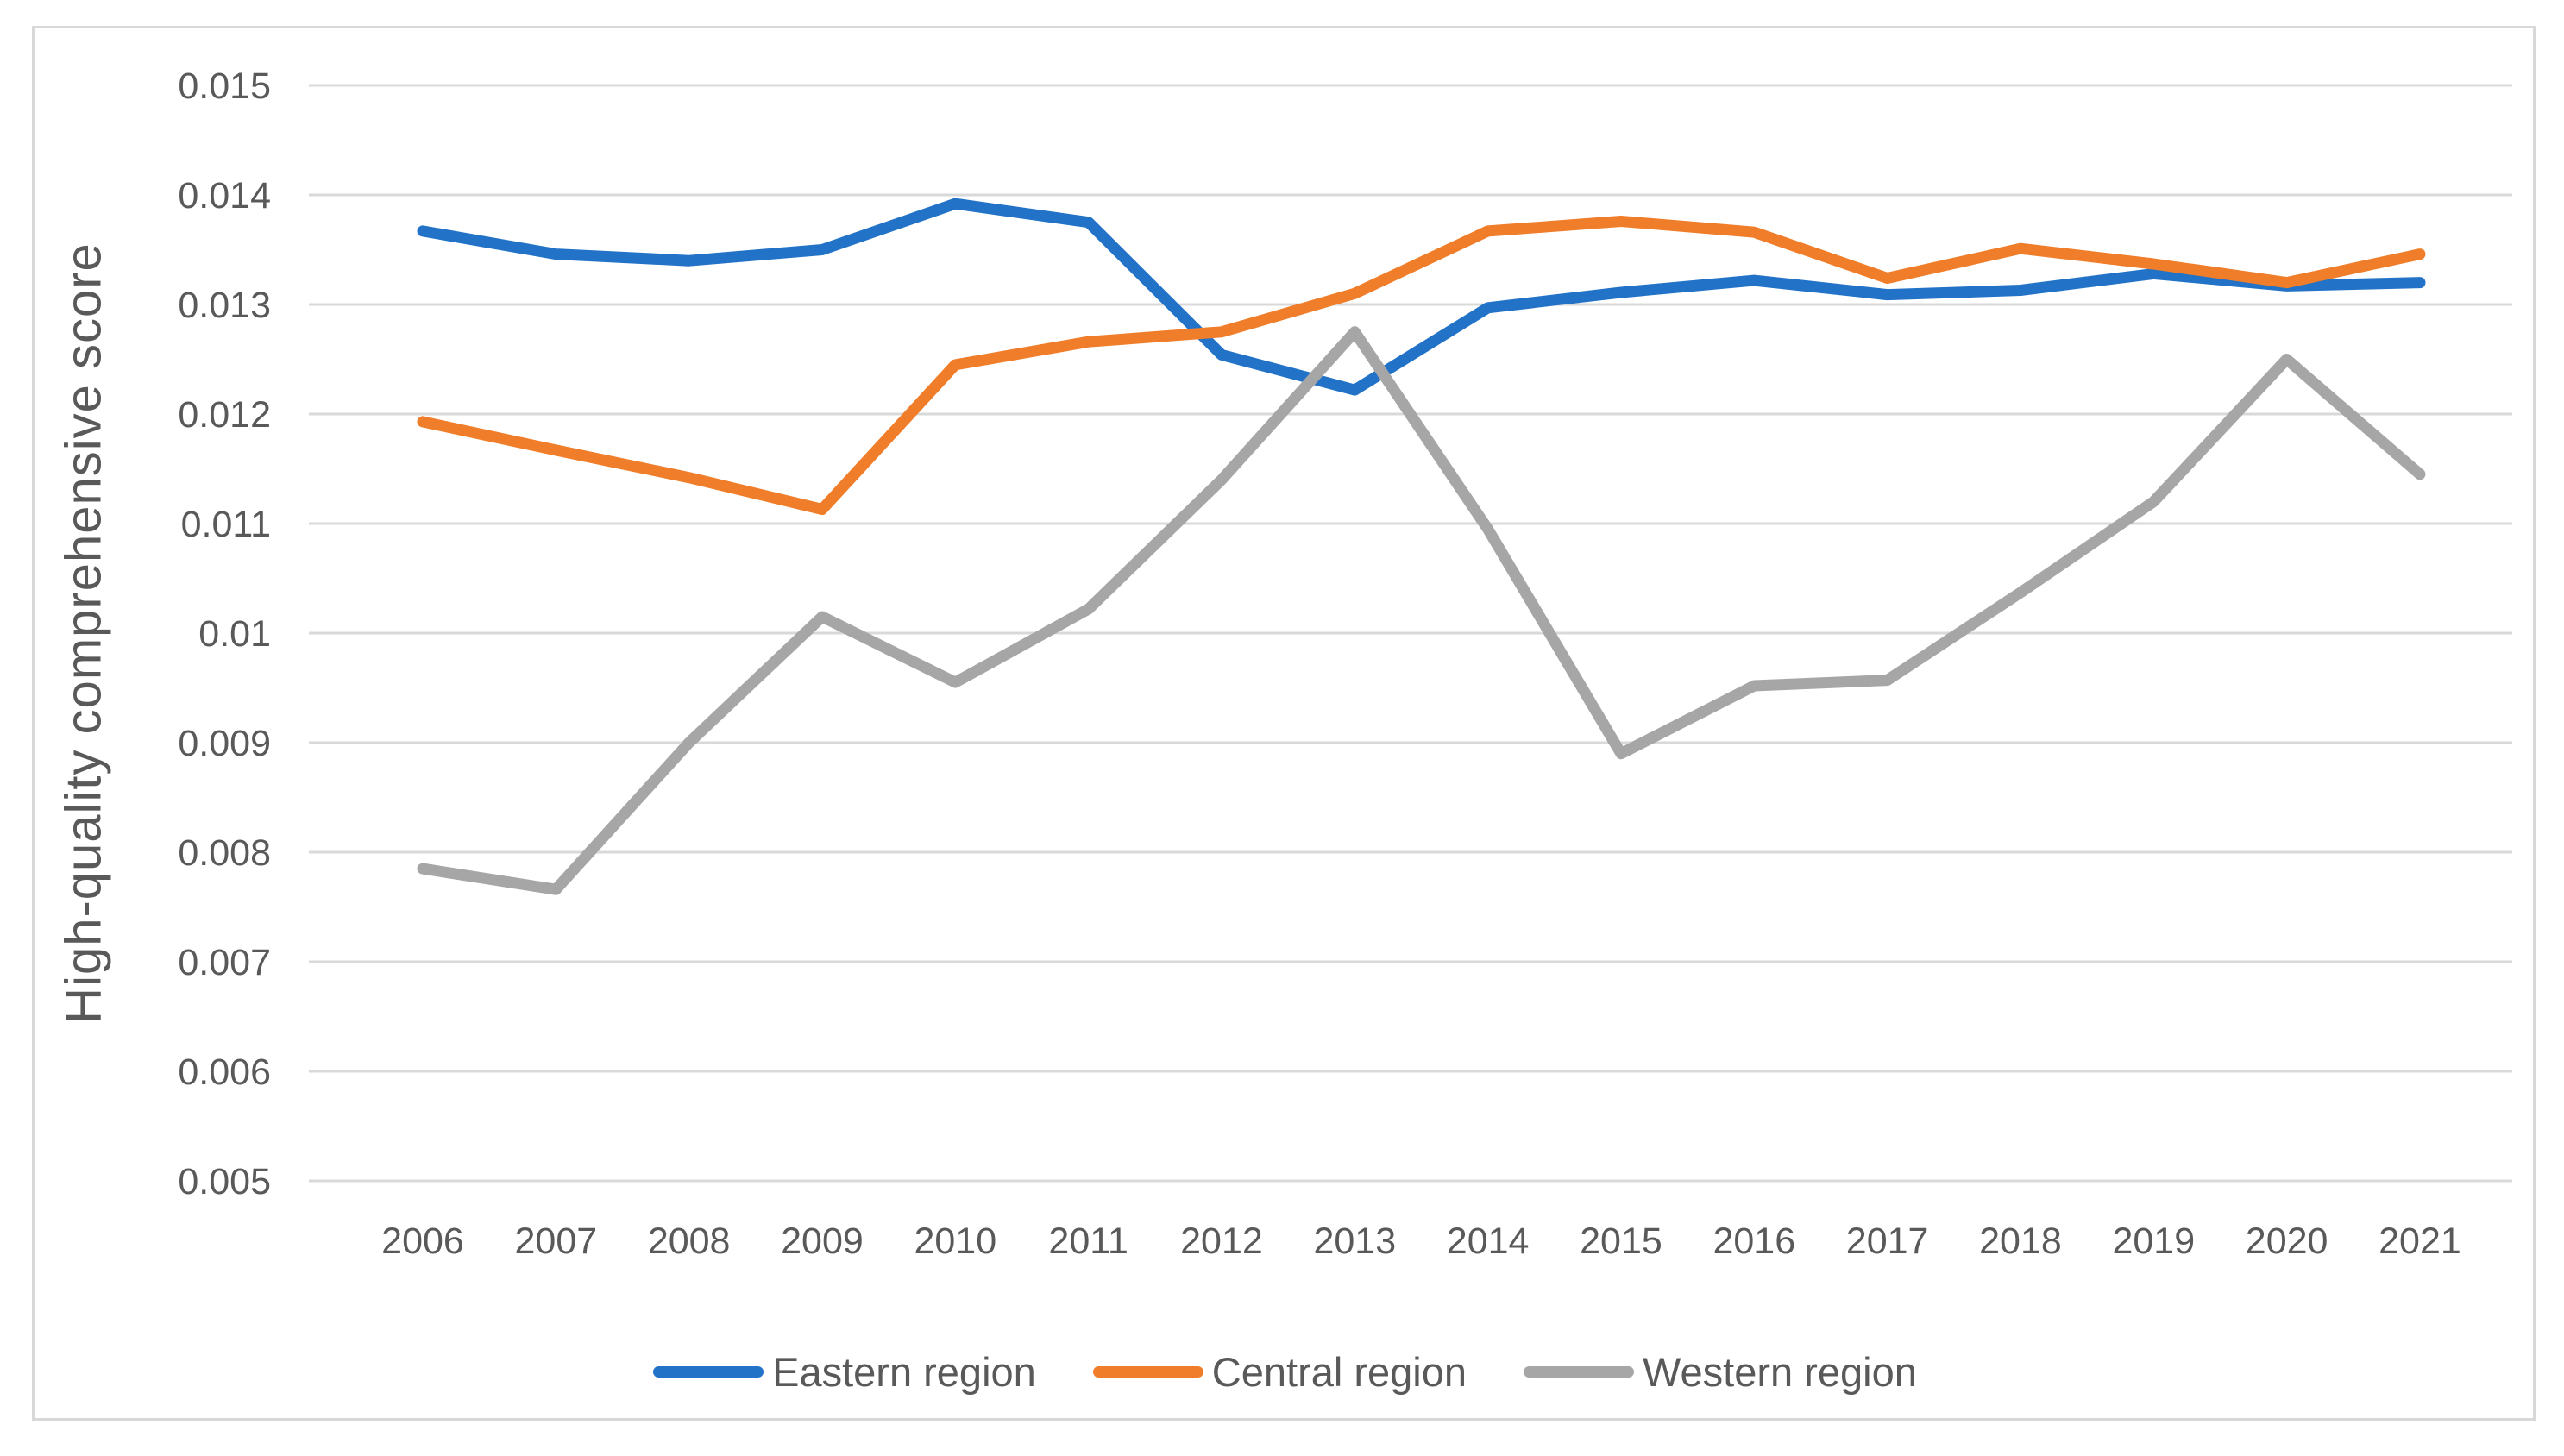 This screenshot has height=1456, width=2564. I want to click on y-tick-label: 0.006, so click(224, 1072).